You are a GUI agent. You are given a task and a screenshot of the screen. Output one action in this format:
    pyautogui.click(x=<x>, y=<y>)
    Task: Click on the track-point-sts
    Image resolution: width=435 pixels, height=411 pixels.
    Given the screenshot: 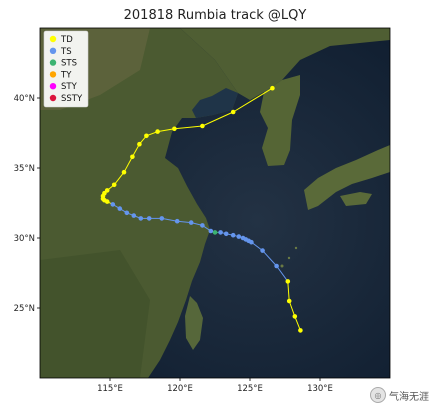 What is the action you would take?
    pyautogui.click(x=215, y=232)
    